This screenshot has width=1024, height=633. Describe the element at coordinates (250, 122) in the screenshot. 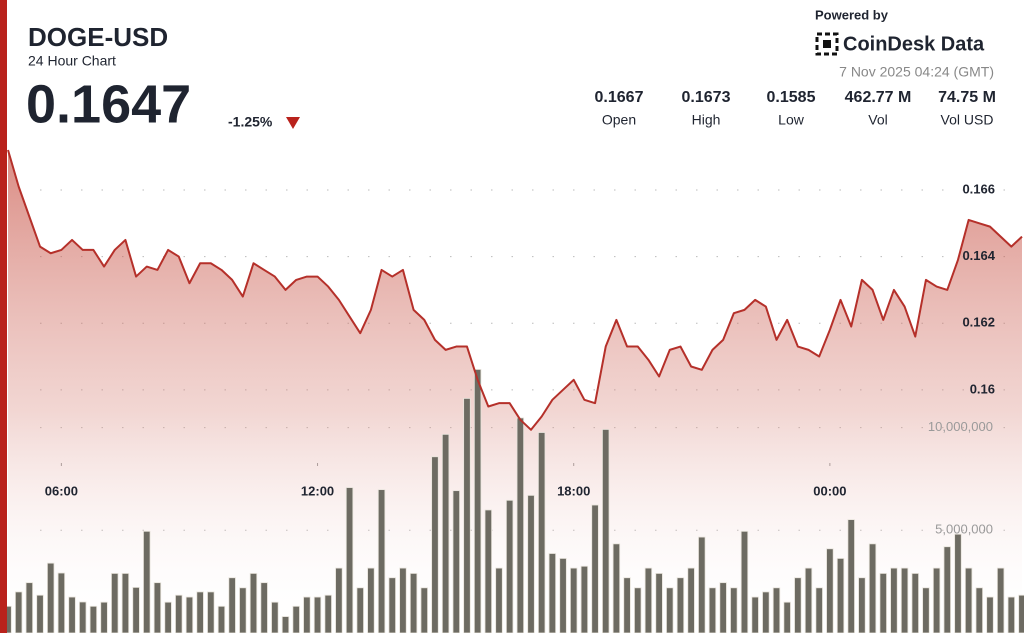

I see `change: -1.25%` at that location.